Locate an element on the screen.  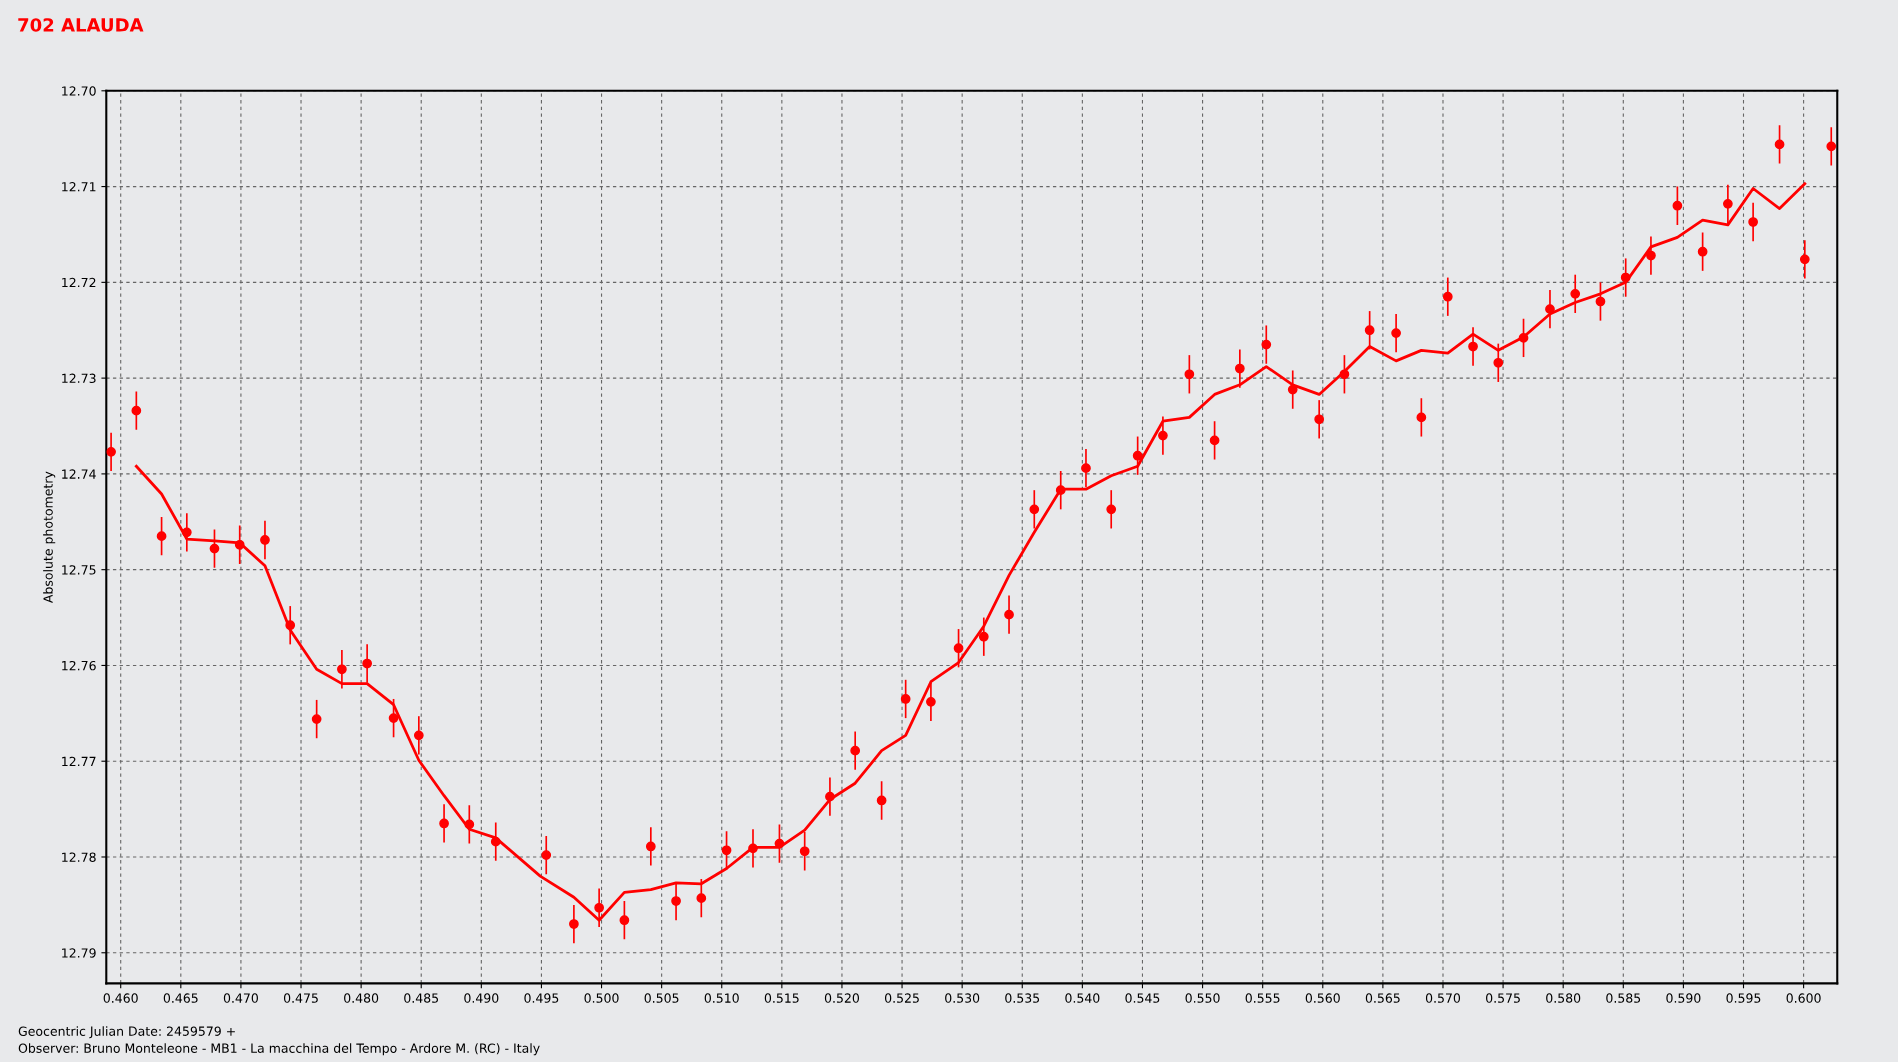
y-tick-label: 12.71 is located at coordinates (79, 187).